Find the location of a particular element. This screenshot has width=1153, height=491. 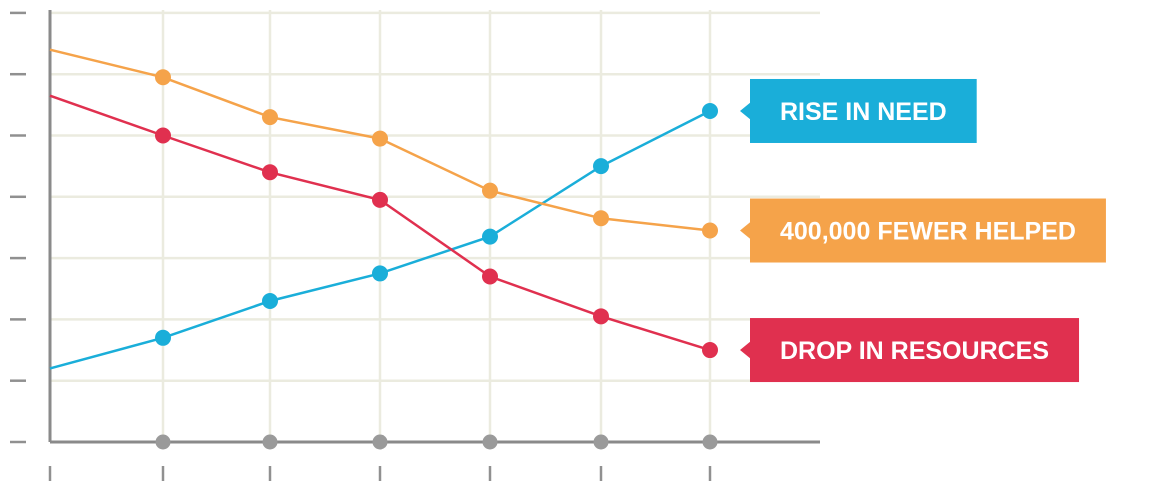

legend-callout-1: 400,000 FEWER HELPED is located at coordinates (923, 230).